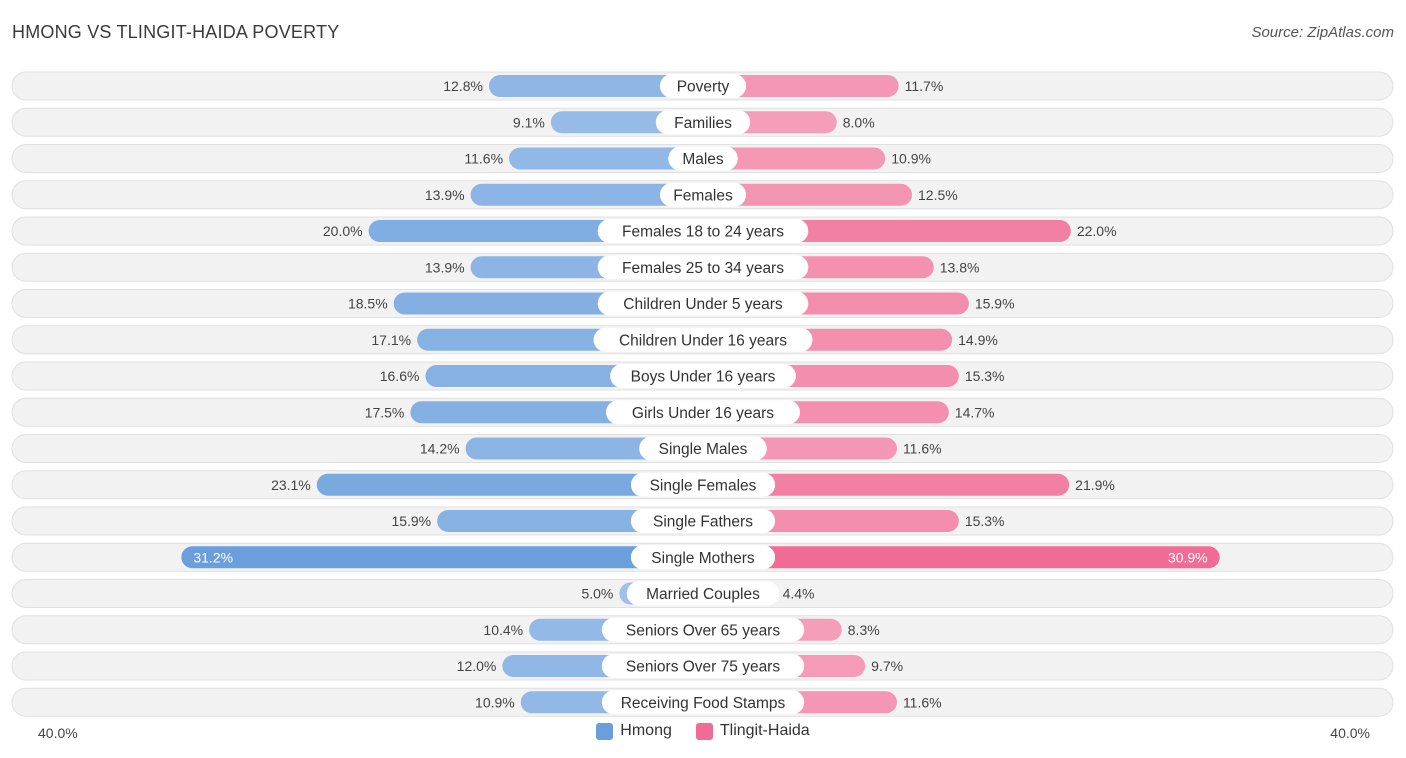 This screenshot has width=1406, height=758. What do you see at coordinates (477, 666) in the screenshot?
I see `value-label-hmong: 12.0%` at bounding box center [477, 666].